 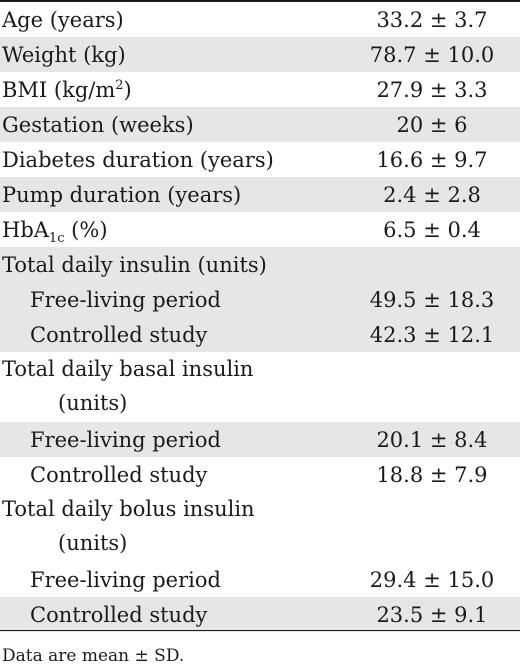 I want to click on table-footnote: Data are mean ± SD., so click(x=93, y=656).